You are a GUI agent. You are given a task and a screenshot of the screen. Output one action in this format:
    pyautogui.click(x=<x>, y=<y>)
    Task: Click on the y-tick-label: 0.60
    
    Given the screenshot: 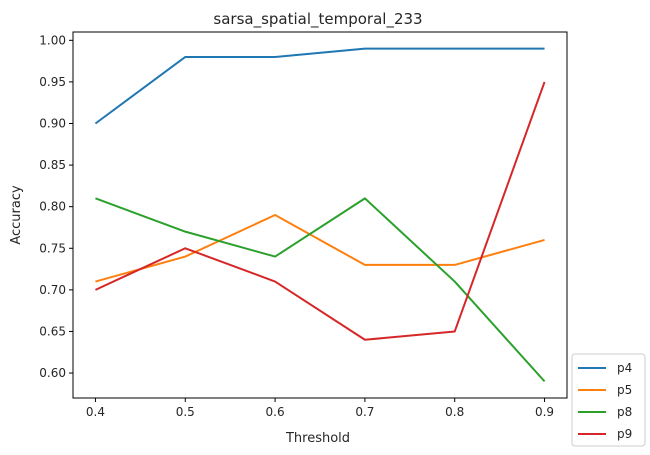 What is the action you would take?
    pyautogui.click(x=52, y=373)
    